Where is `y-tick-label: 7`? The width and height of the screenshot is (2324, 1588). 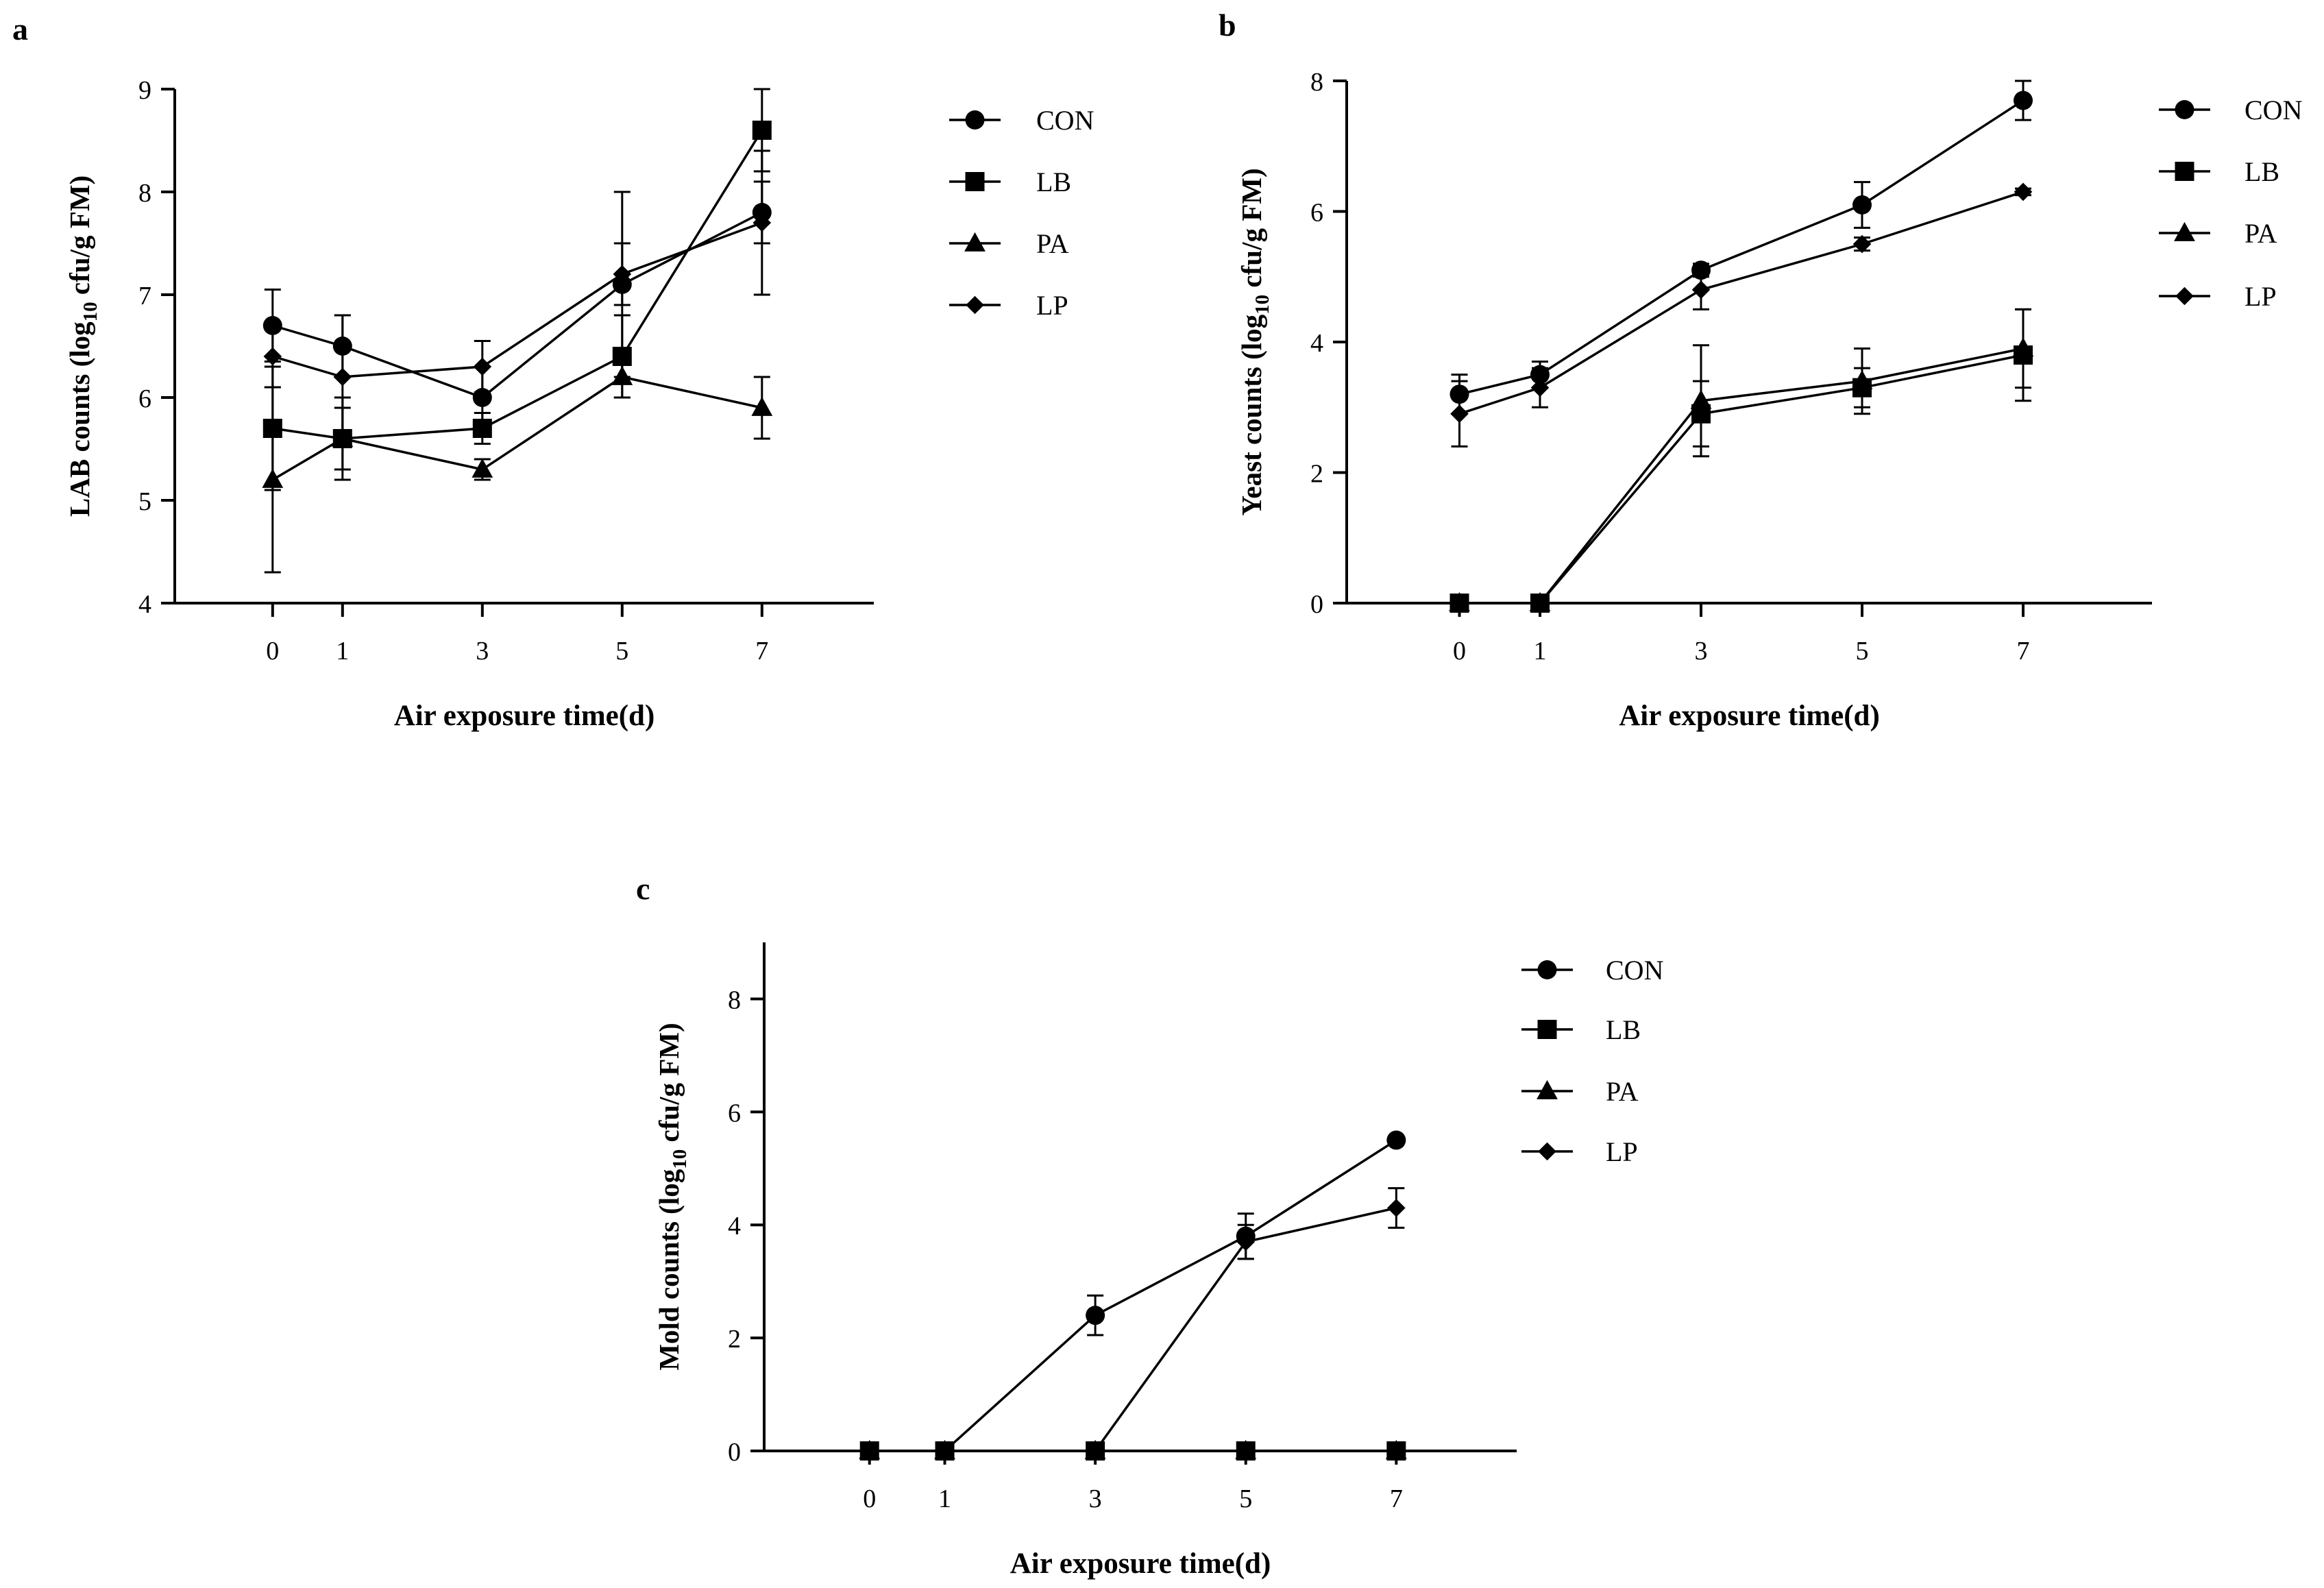 y-tick-label: 7 is located at coordinates (144, 296).